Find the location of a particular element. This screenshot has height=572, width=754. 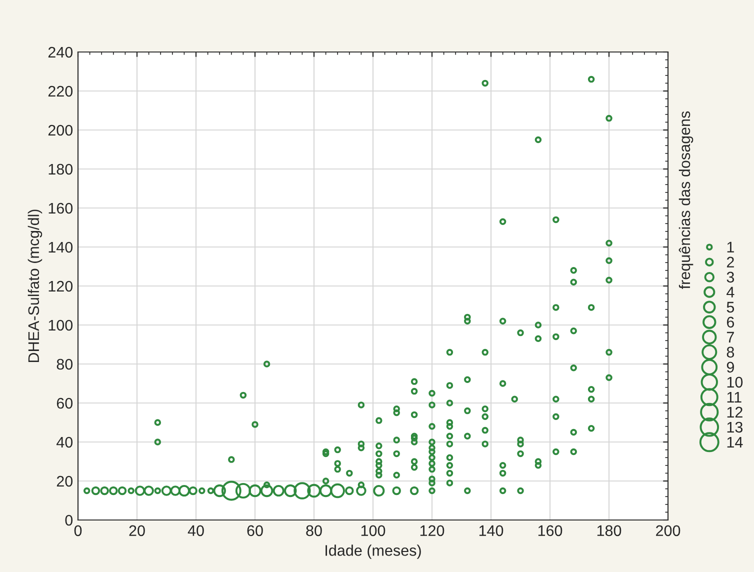

y-tick-label: 80 is located at coordinates (64, 364).